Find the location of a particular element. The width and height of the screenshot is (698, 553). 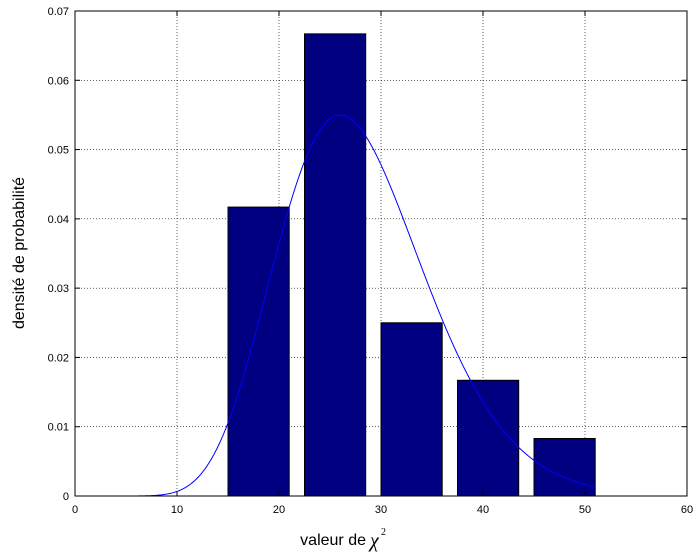

x-axis-label-text: valeur de is located at coordinates (333, 540).